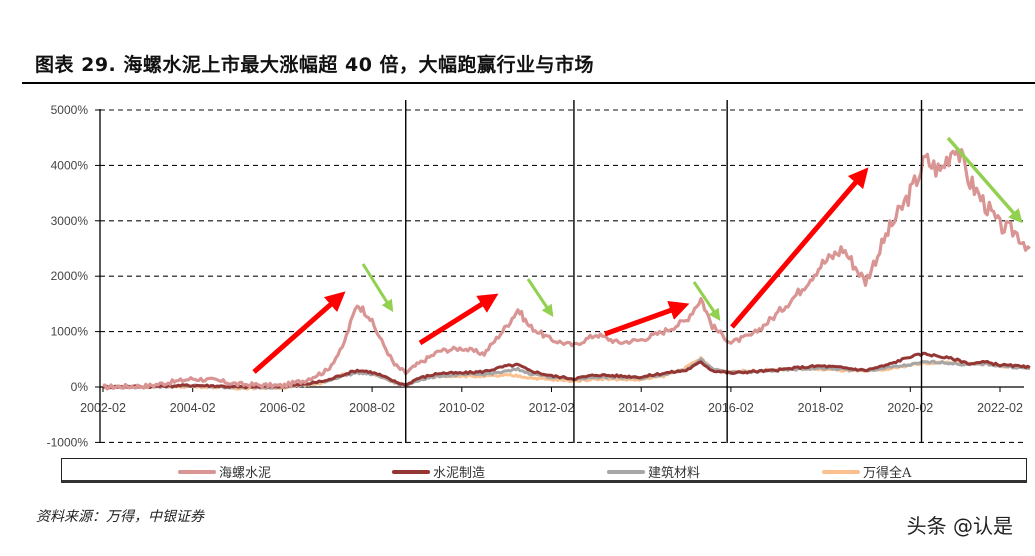 This screenshot has width=1035, height=556. Describe the element at coordinates (70, 221) in the screenshot. I see `y-tick-label: 3000%` at that location.